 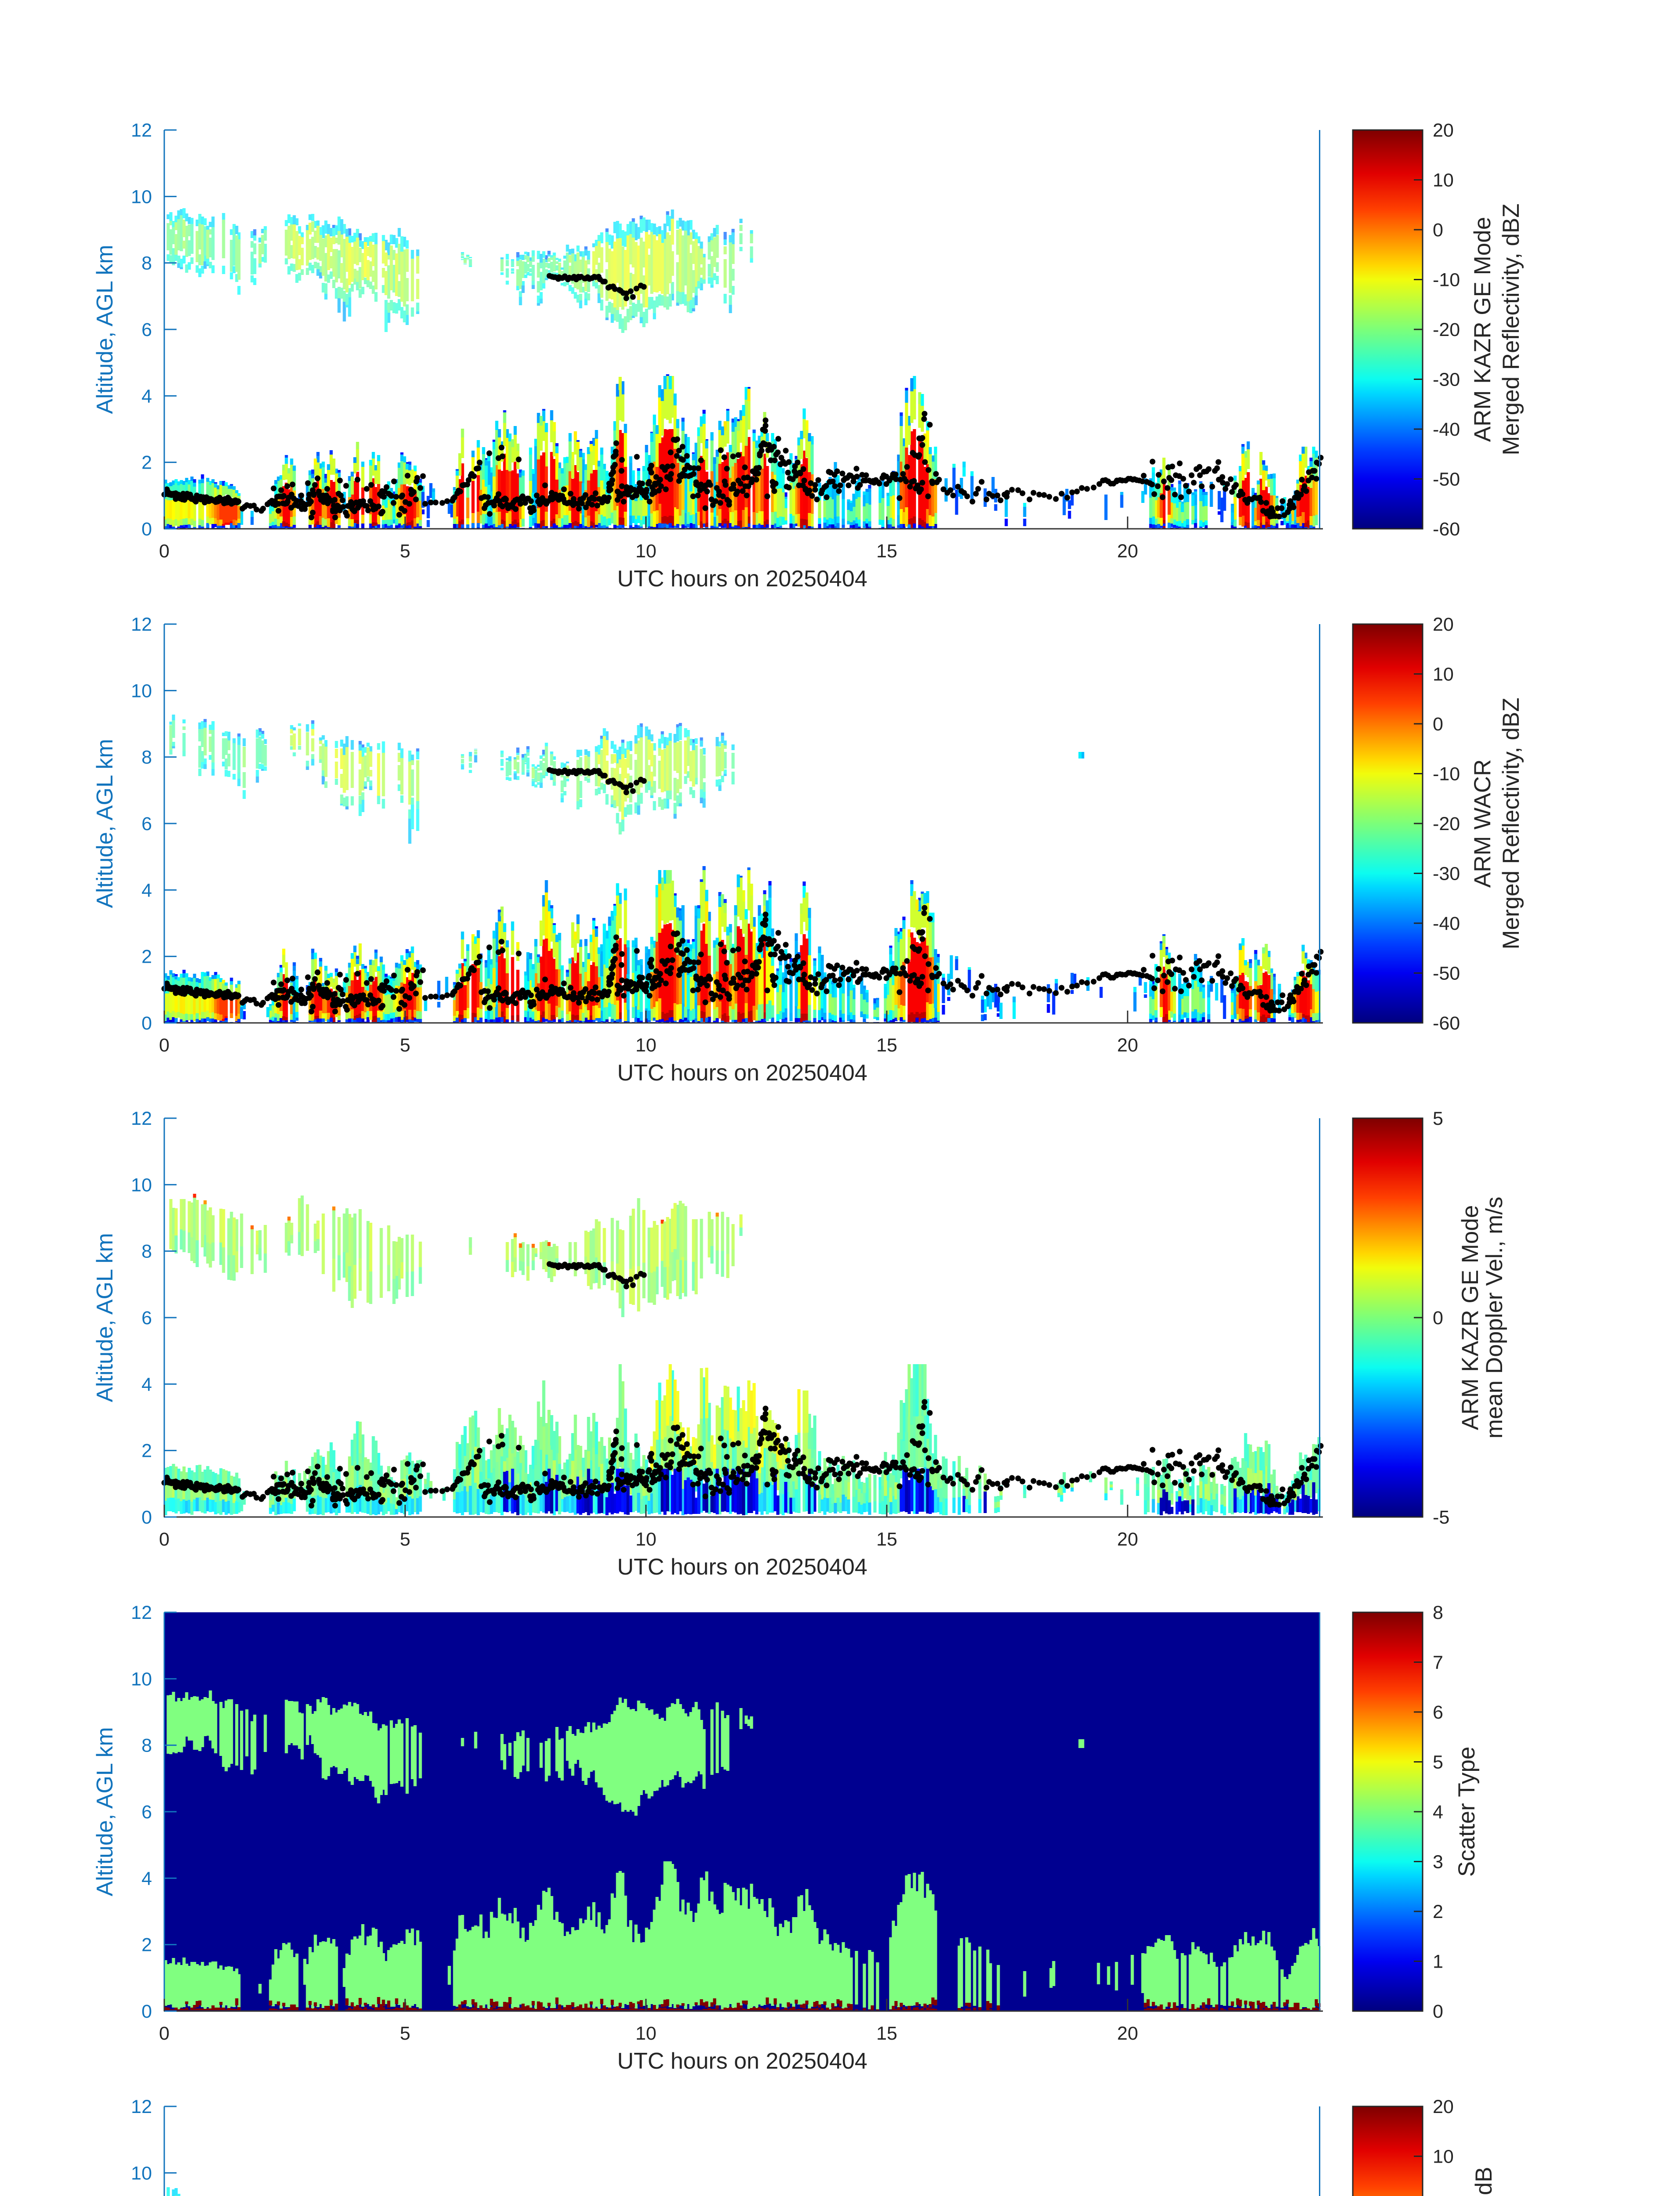 What do you see at coordinates (1467, 1812) in the screenshot?
I see `svg-text: Scatter Type` at bounding box center [1467, 1812].